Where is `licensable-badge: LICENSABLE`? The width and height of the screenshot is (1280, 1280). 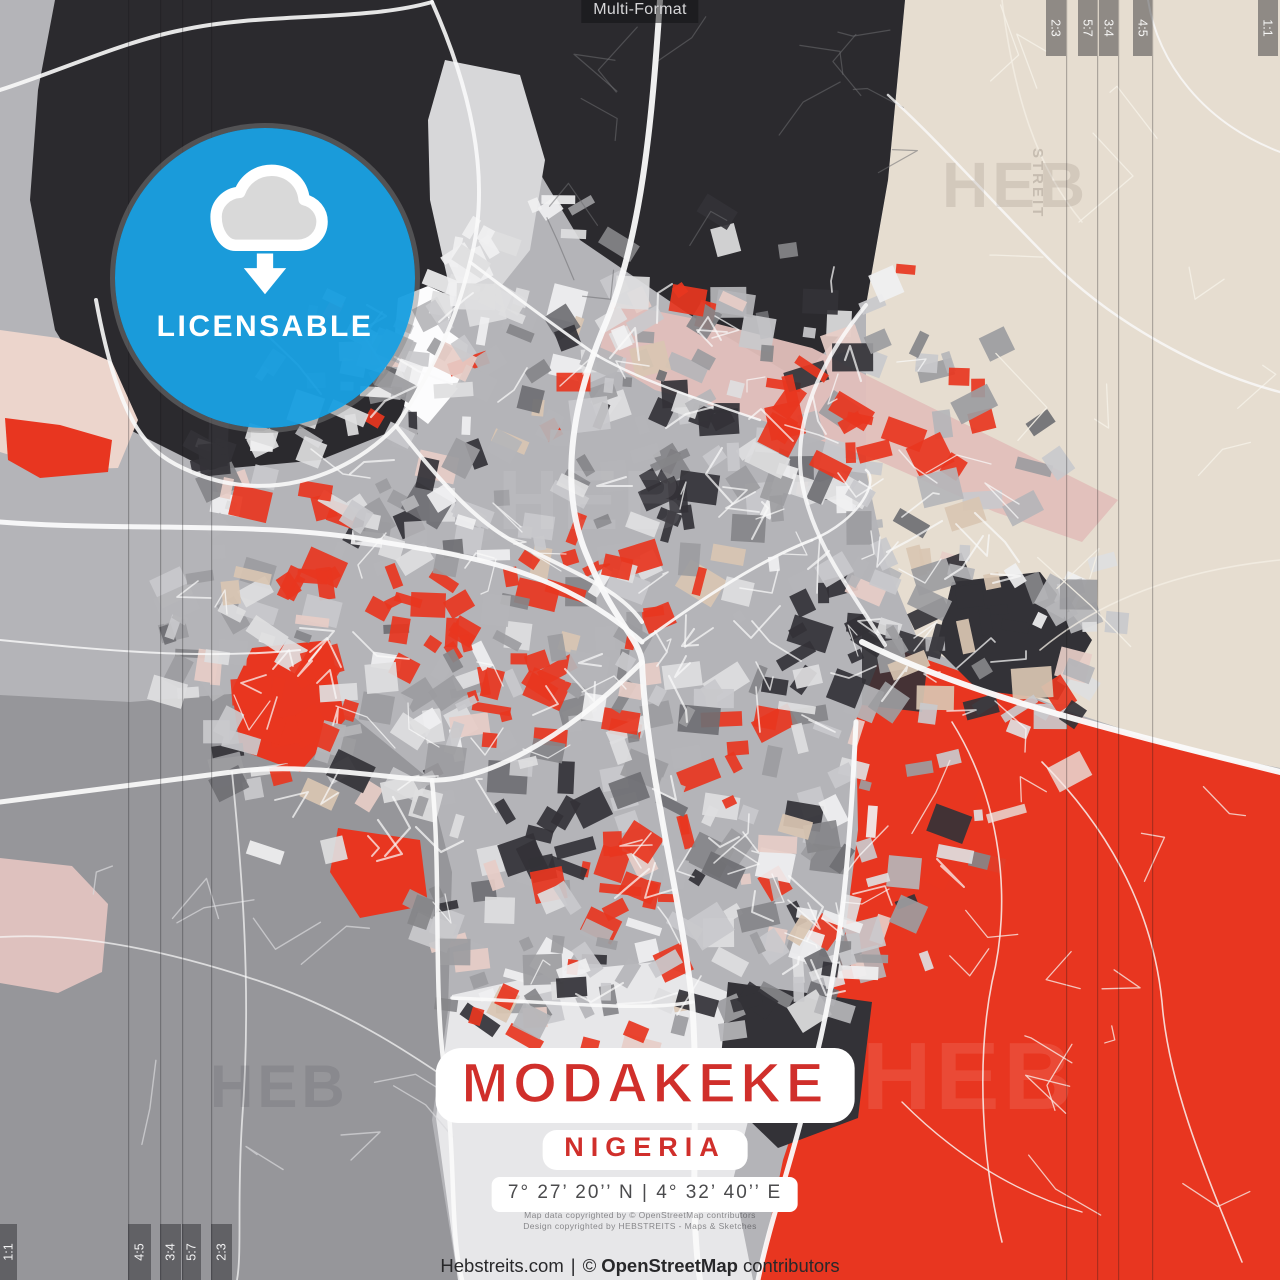 licensable-badge: LICENSABLE is located at coordinates (265, 278).